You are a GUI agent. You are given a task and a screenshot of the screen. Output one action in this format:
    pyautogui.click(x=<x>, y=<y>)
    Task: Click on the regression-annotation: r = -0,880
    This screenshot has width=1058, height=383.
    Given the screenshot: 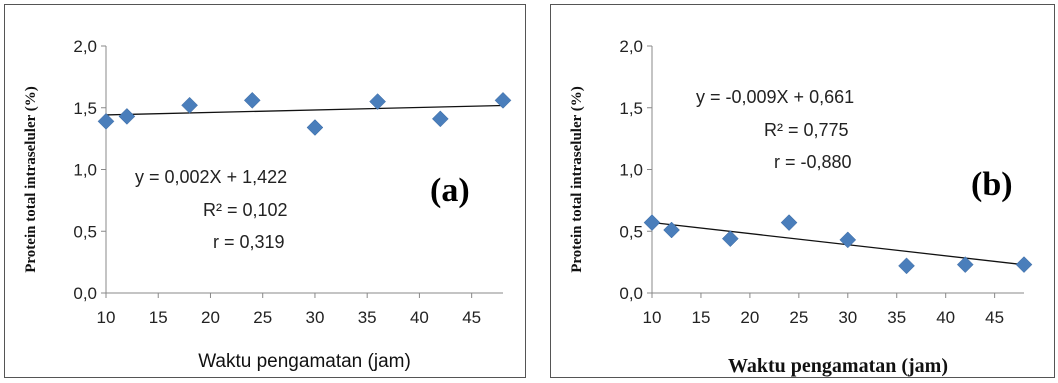 What is the action you would take?
    pyautogui.click(x=813, y=162)
    